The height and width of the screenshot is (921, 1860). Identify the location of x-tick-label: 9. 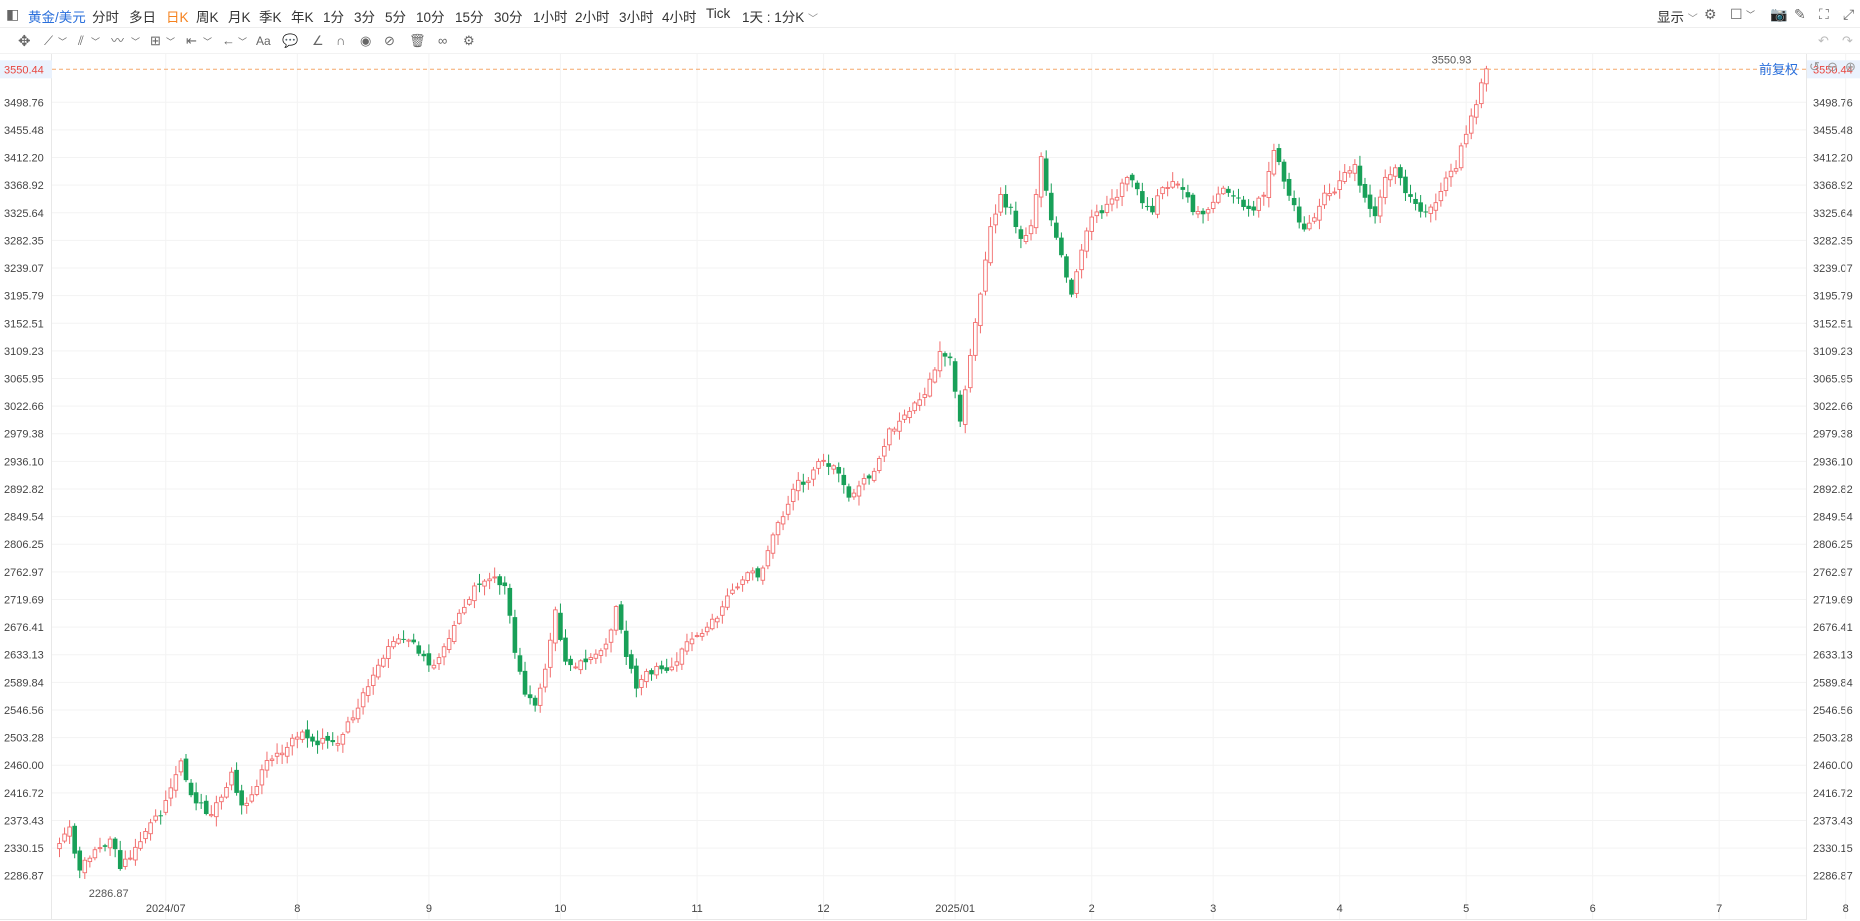
(429, 909).